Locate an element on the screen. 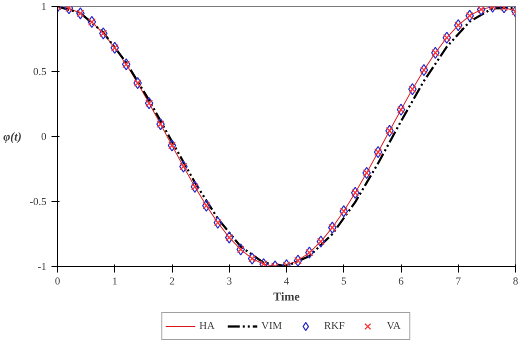 This screenshot has height=348, width=529. x-axis-title: Time is located at coordinates (286, 297).